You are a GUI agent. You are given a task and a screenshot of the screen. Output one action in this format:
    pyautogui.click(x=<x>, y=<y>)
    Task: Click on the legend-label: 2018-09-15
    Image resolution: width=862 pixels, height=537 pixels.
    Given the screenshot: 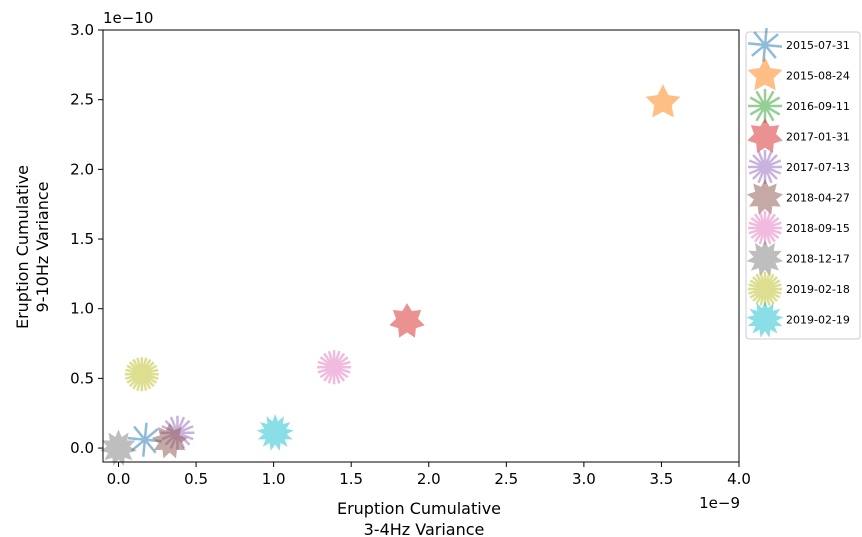 What is the action you would take?
    pyautogui.click(x=818, y=228)
    